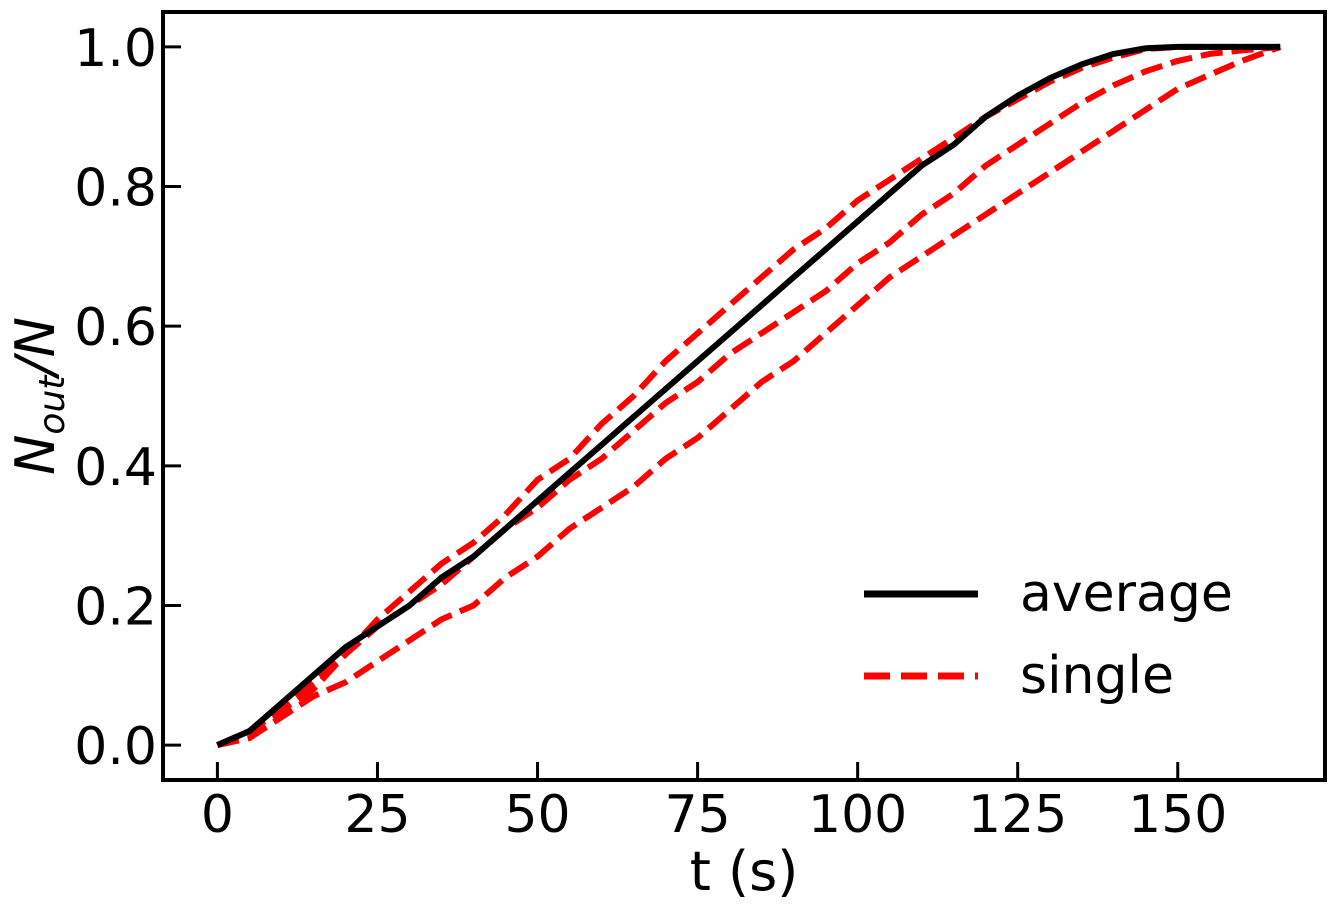 The width and height of the screenshot is (1337, 910). Describe the element at coordinates (1017, 815) in the screenshot. I see `x-tick-label-125: 125` at that location.